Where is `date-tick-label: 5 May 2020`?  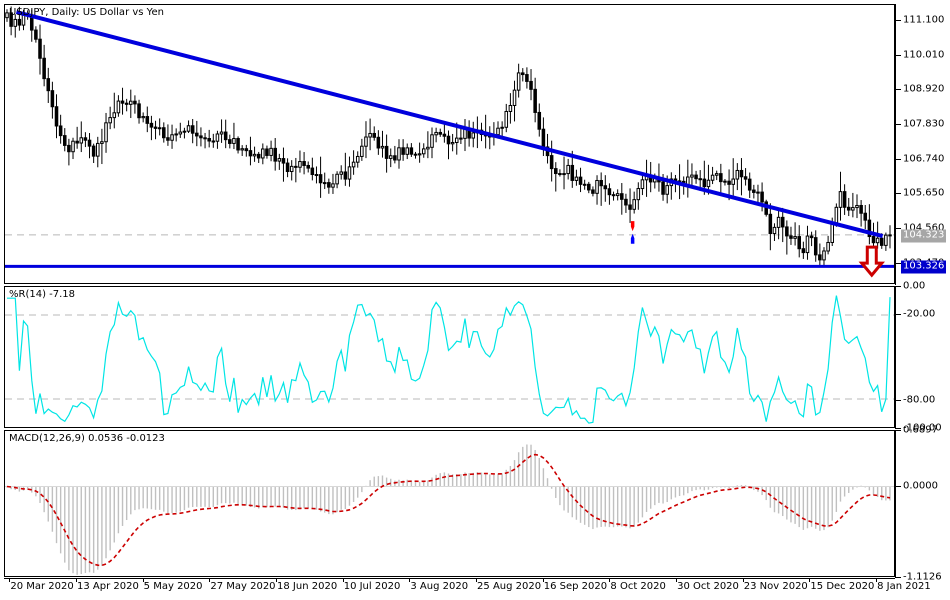 date-tick-label: 5 May 2020 is located at coordinates (173, 586).